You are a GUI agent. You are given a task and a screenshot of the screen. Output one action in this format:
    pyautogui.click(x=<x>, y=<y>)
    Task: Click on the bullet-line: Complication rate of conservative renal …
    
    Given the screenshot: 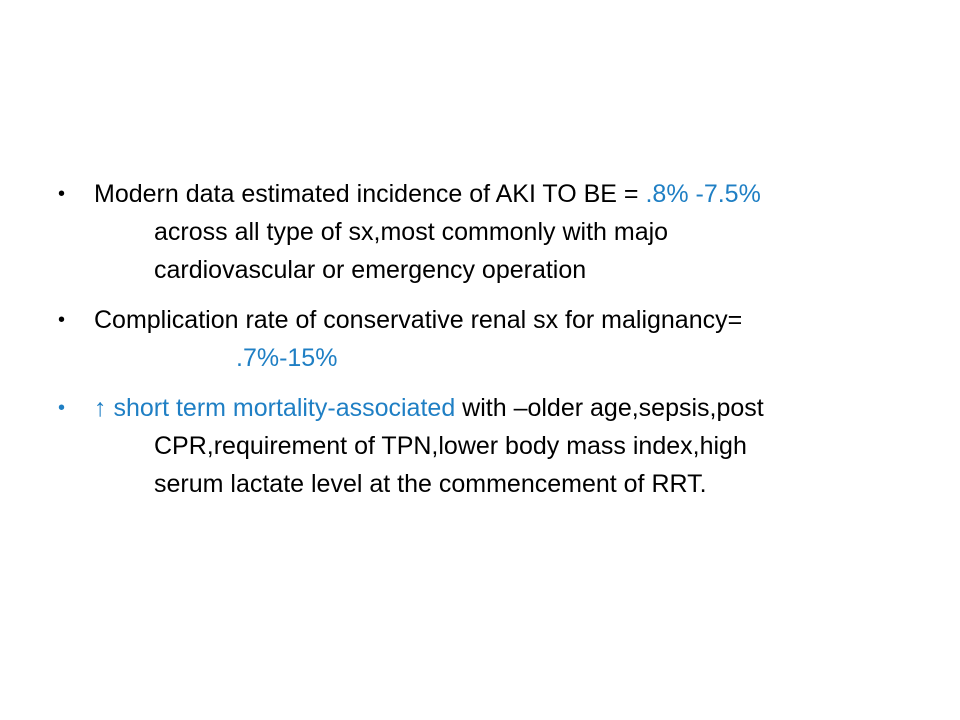 What is the action you would take?
    pyautogui.click(x=418, y=320)
    